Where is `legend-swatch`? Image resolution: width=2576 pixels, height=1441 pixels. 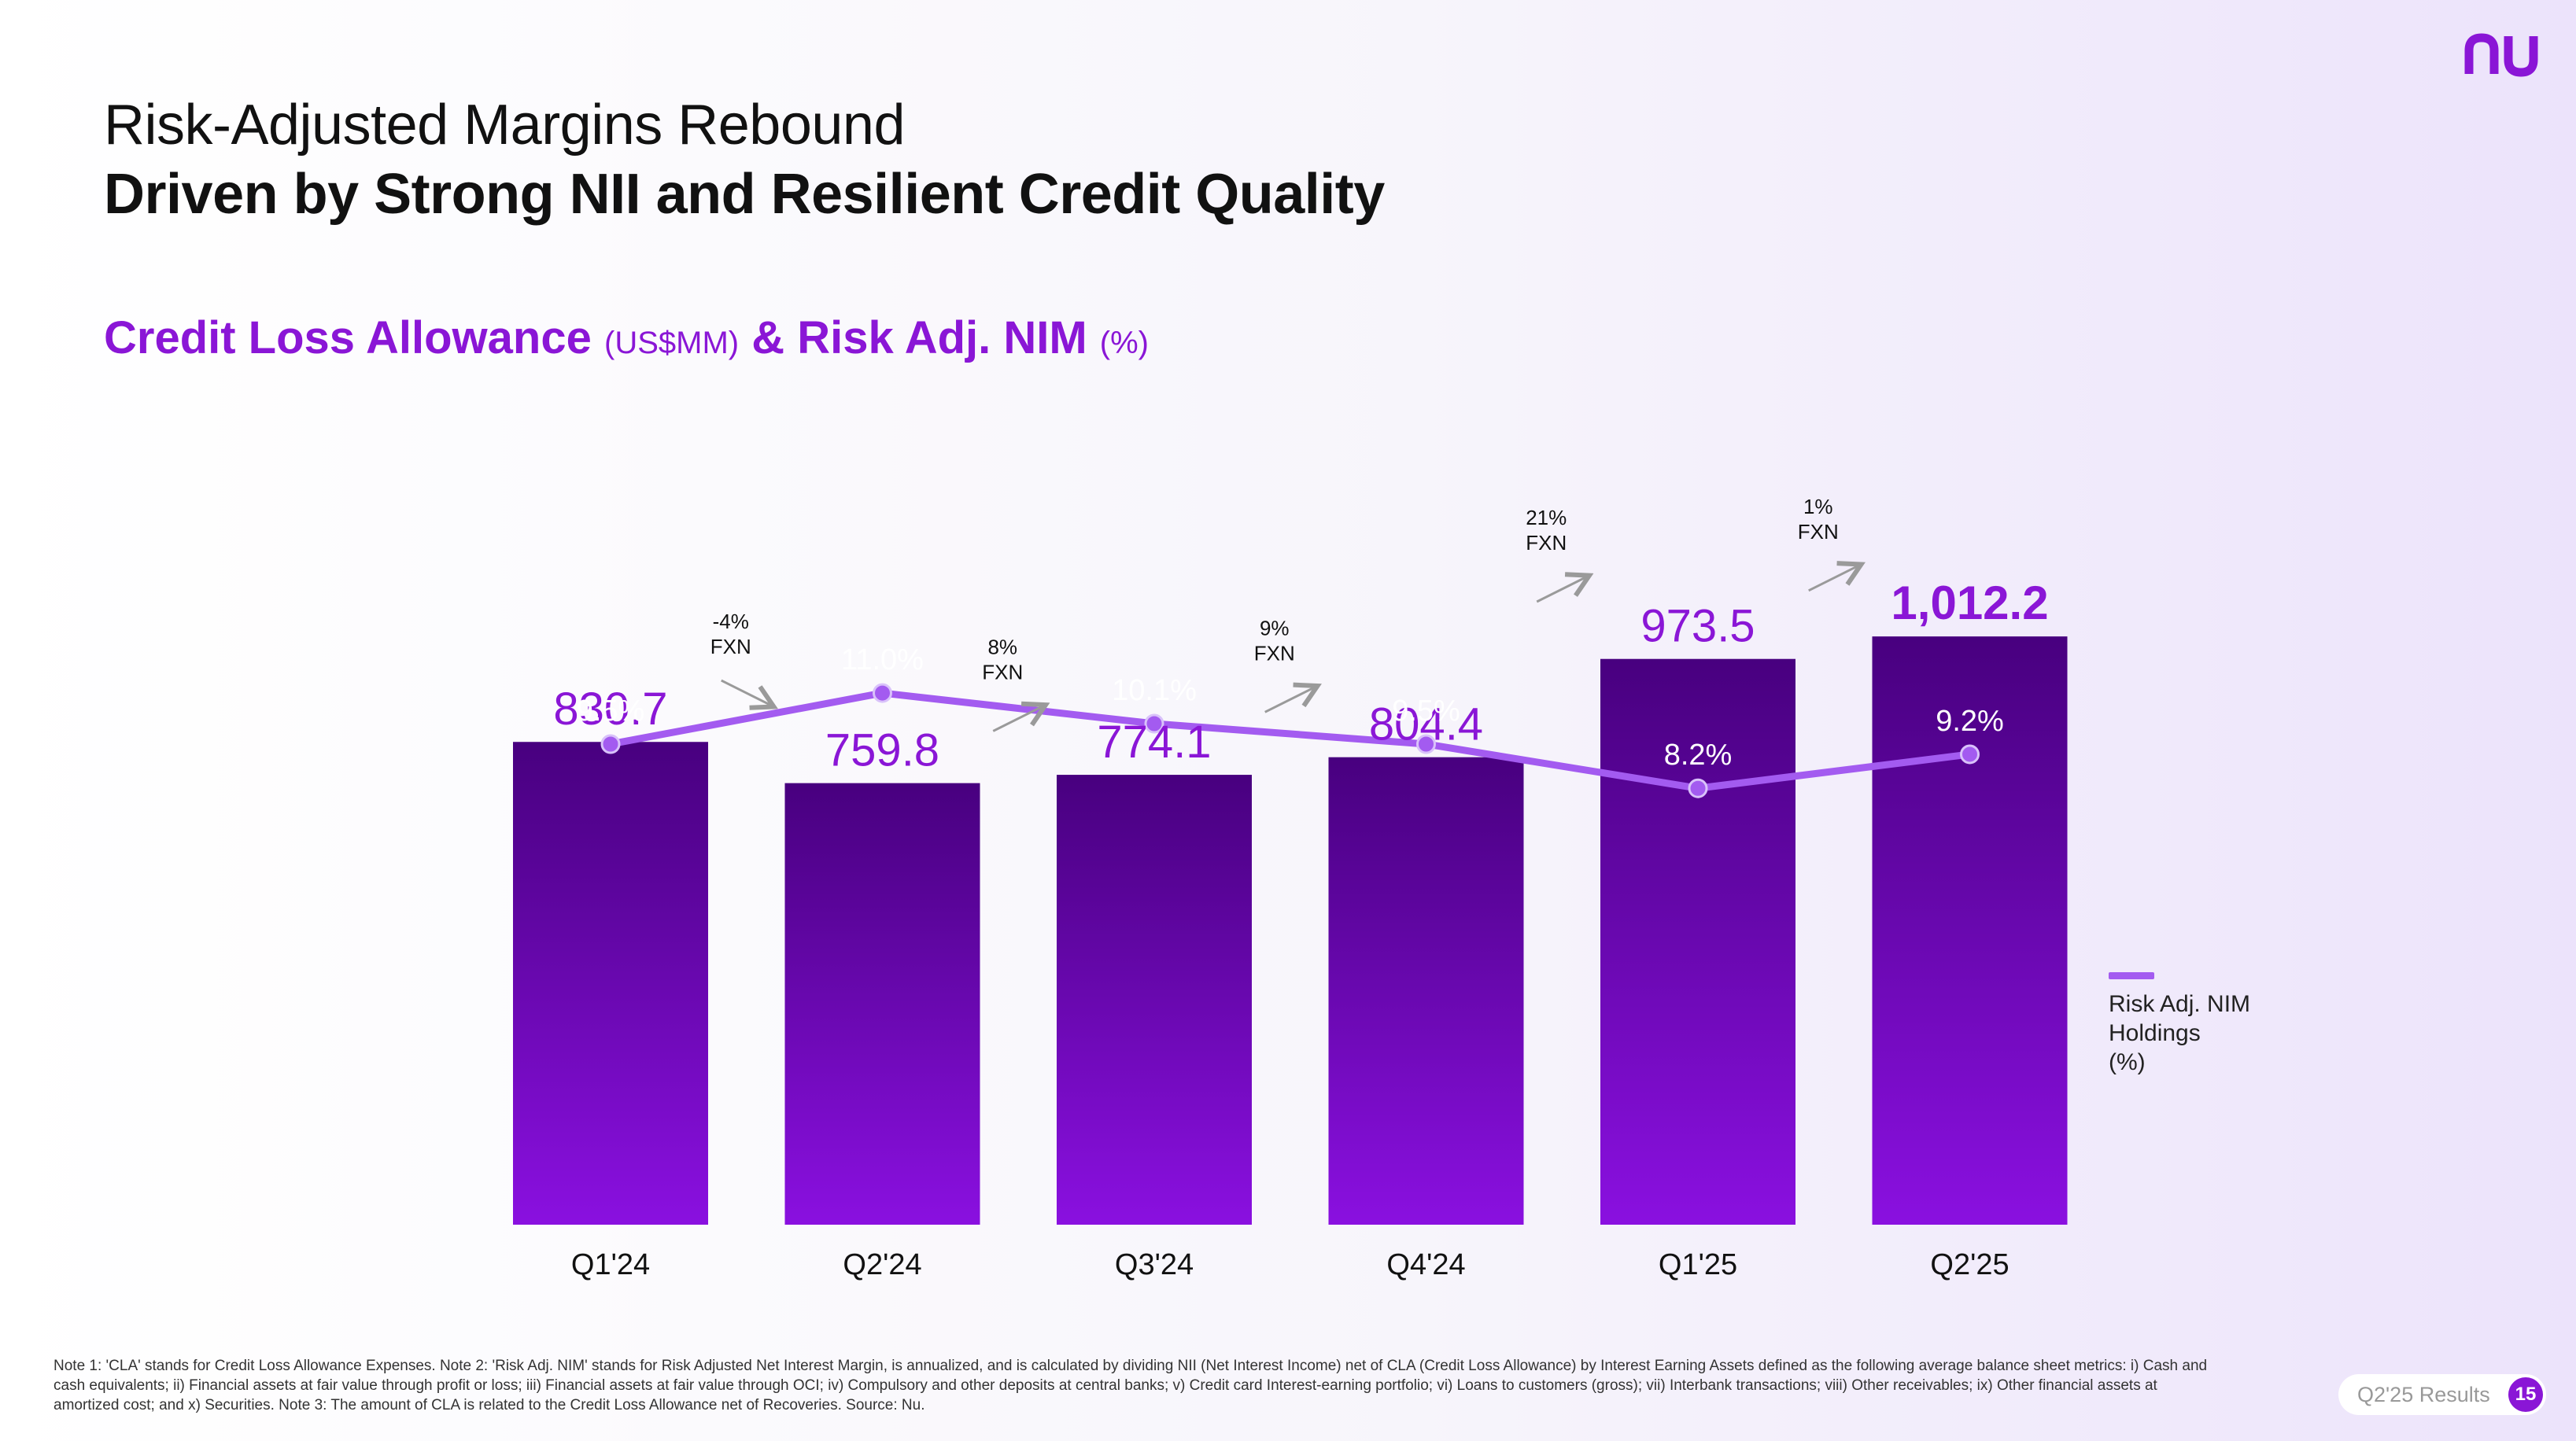
legend-swatch is located at coordinates (2131, 975).